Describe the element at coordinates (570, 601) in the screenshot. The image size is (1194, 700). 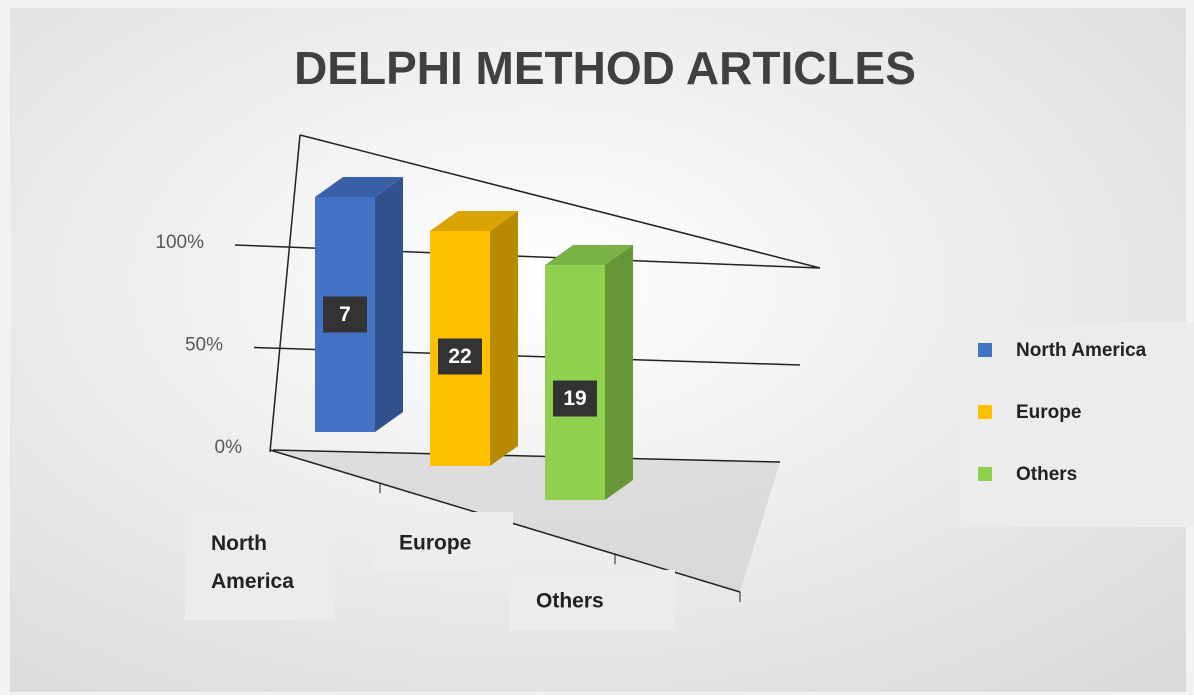
I see `x-tick-label: Others` at that location.